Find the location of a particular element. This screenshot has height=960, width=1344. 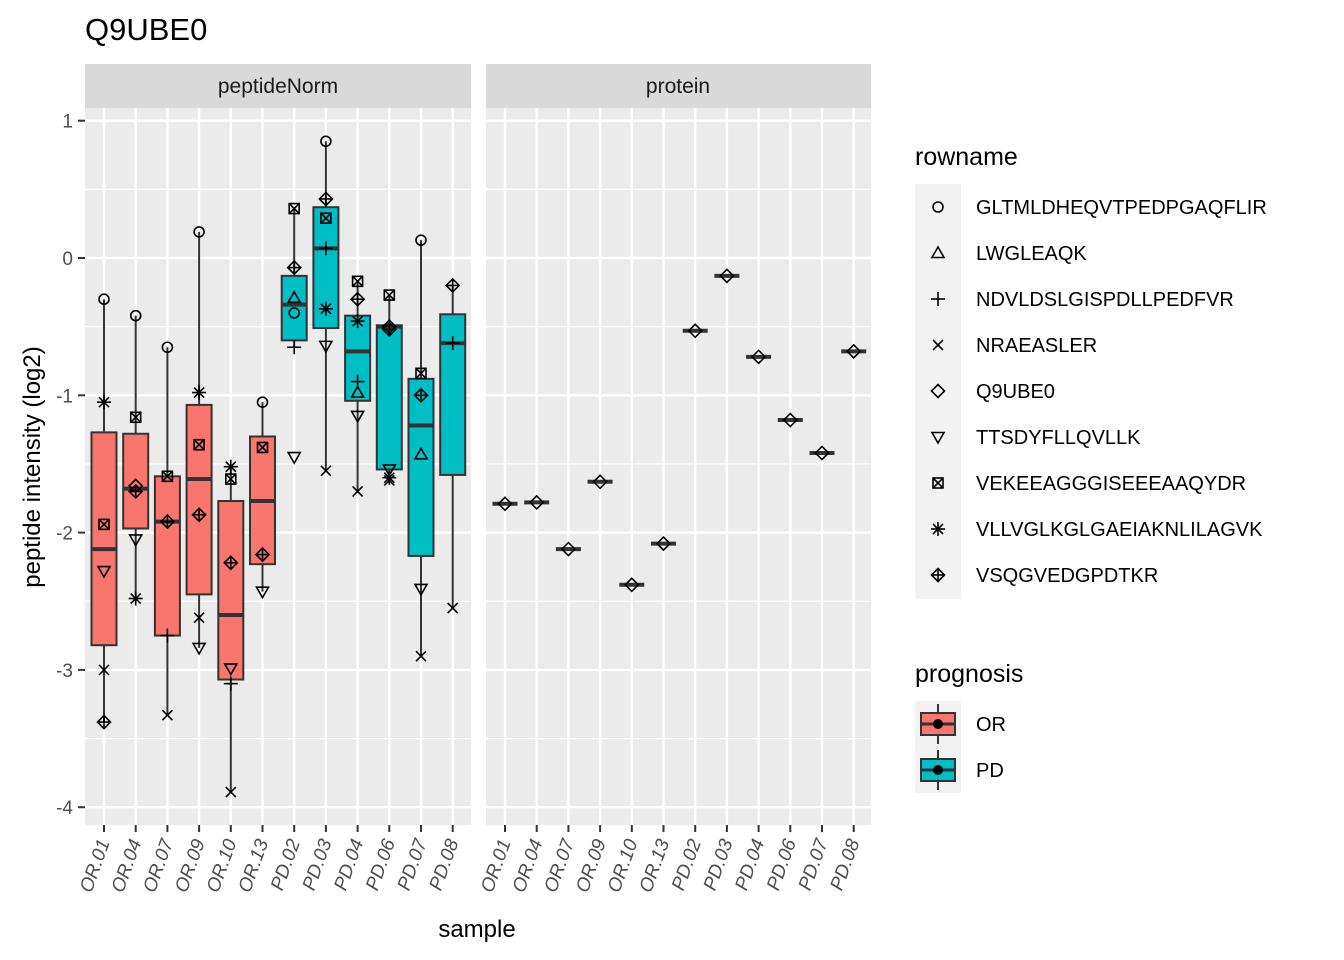

legend-label: LWGLEAQK is located at coordinates (1031, 254).